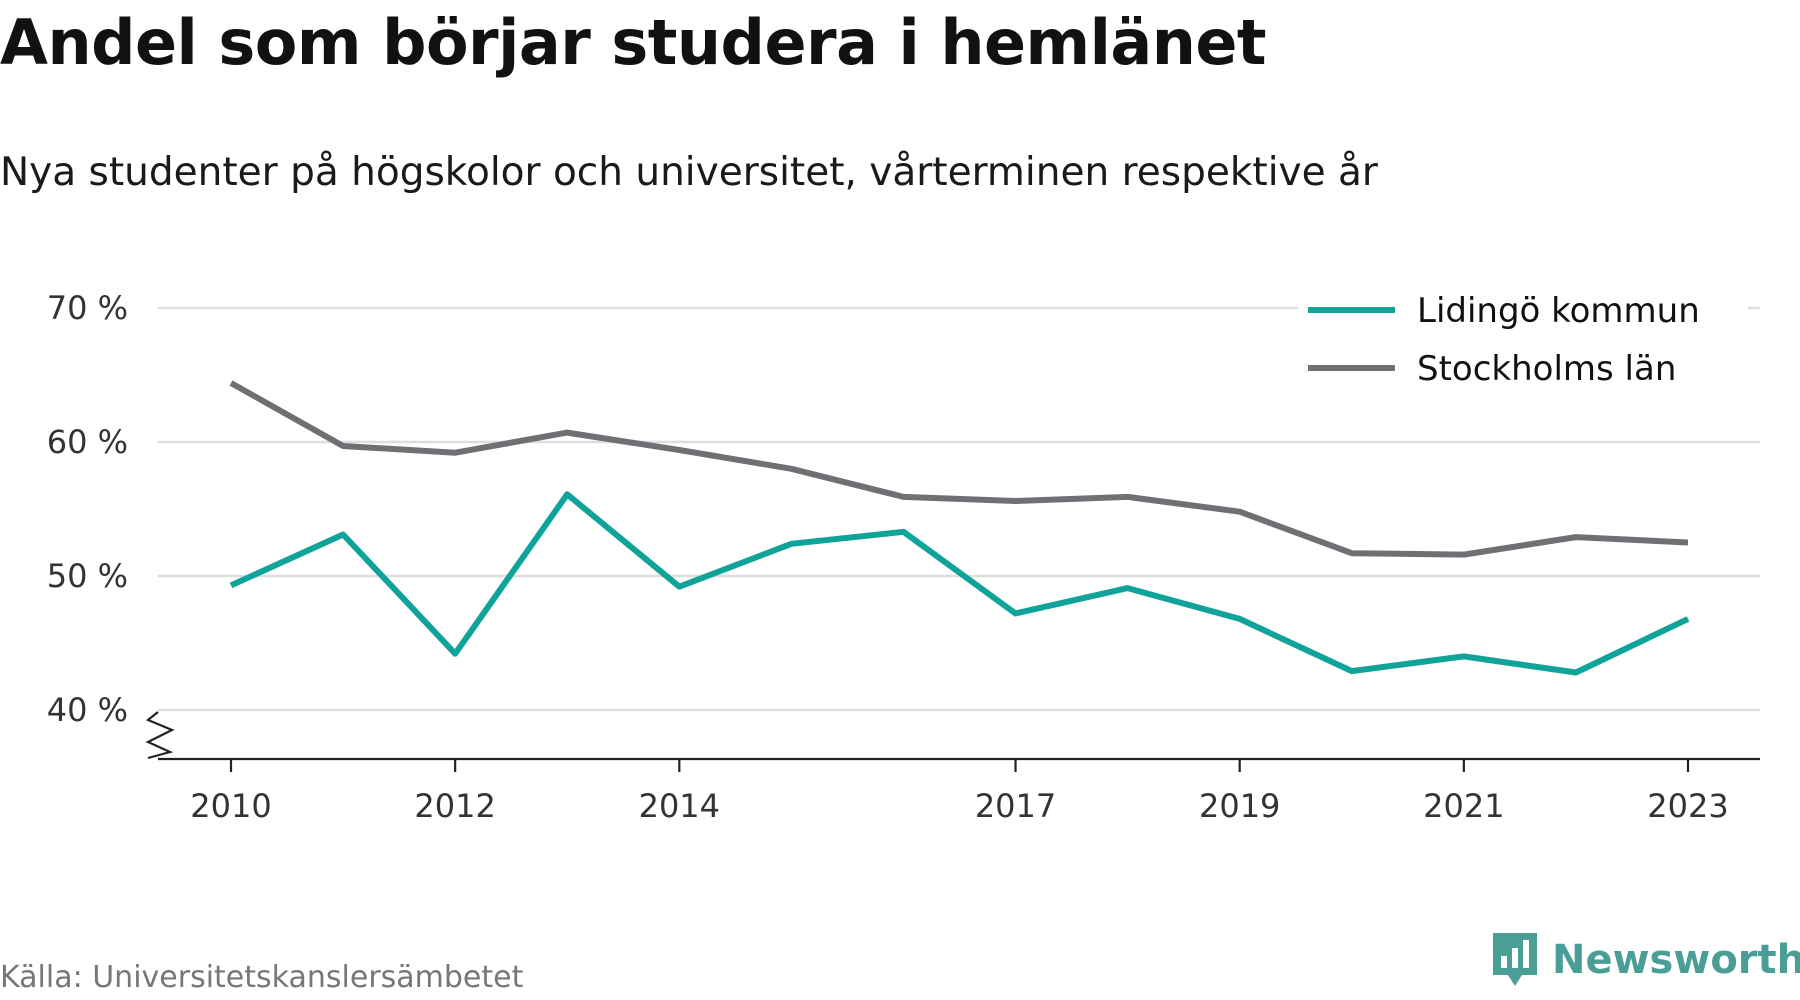  What do you see at coordinates (952, 768) in the screenshot?
I see `x-axis: 2010 2012 2014 2017 2019 2021 2023` at bounding box center [952, 768].